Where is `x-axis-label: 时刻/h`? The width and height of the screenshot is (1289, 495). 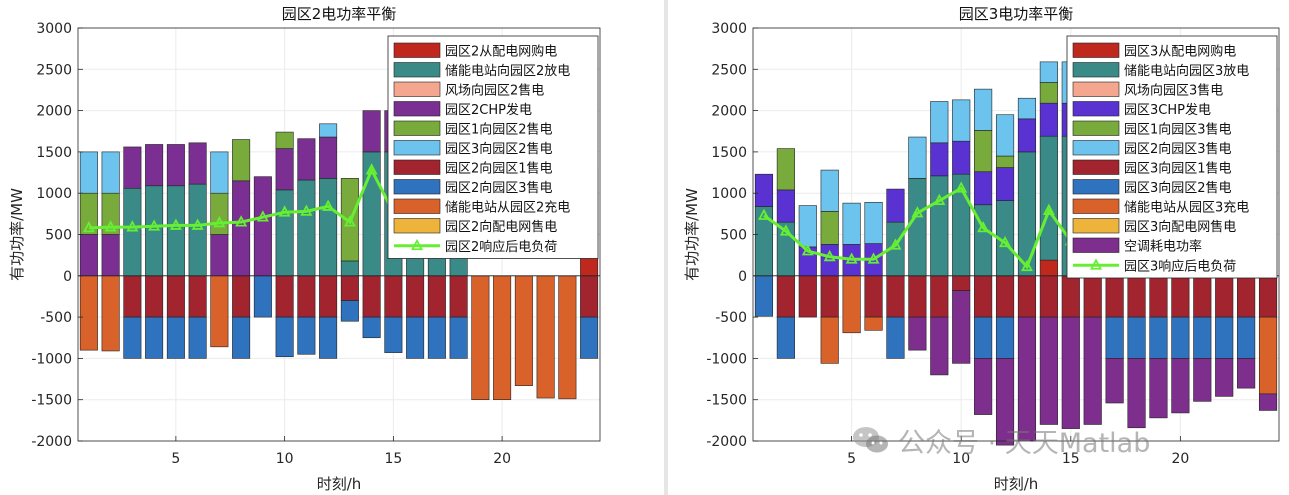 x-axis-label: 时刻/h is located at coordinates (339, 484).